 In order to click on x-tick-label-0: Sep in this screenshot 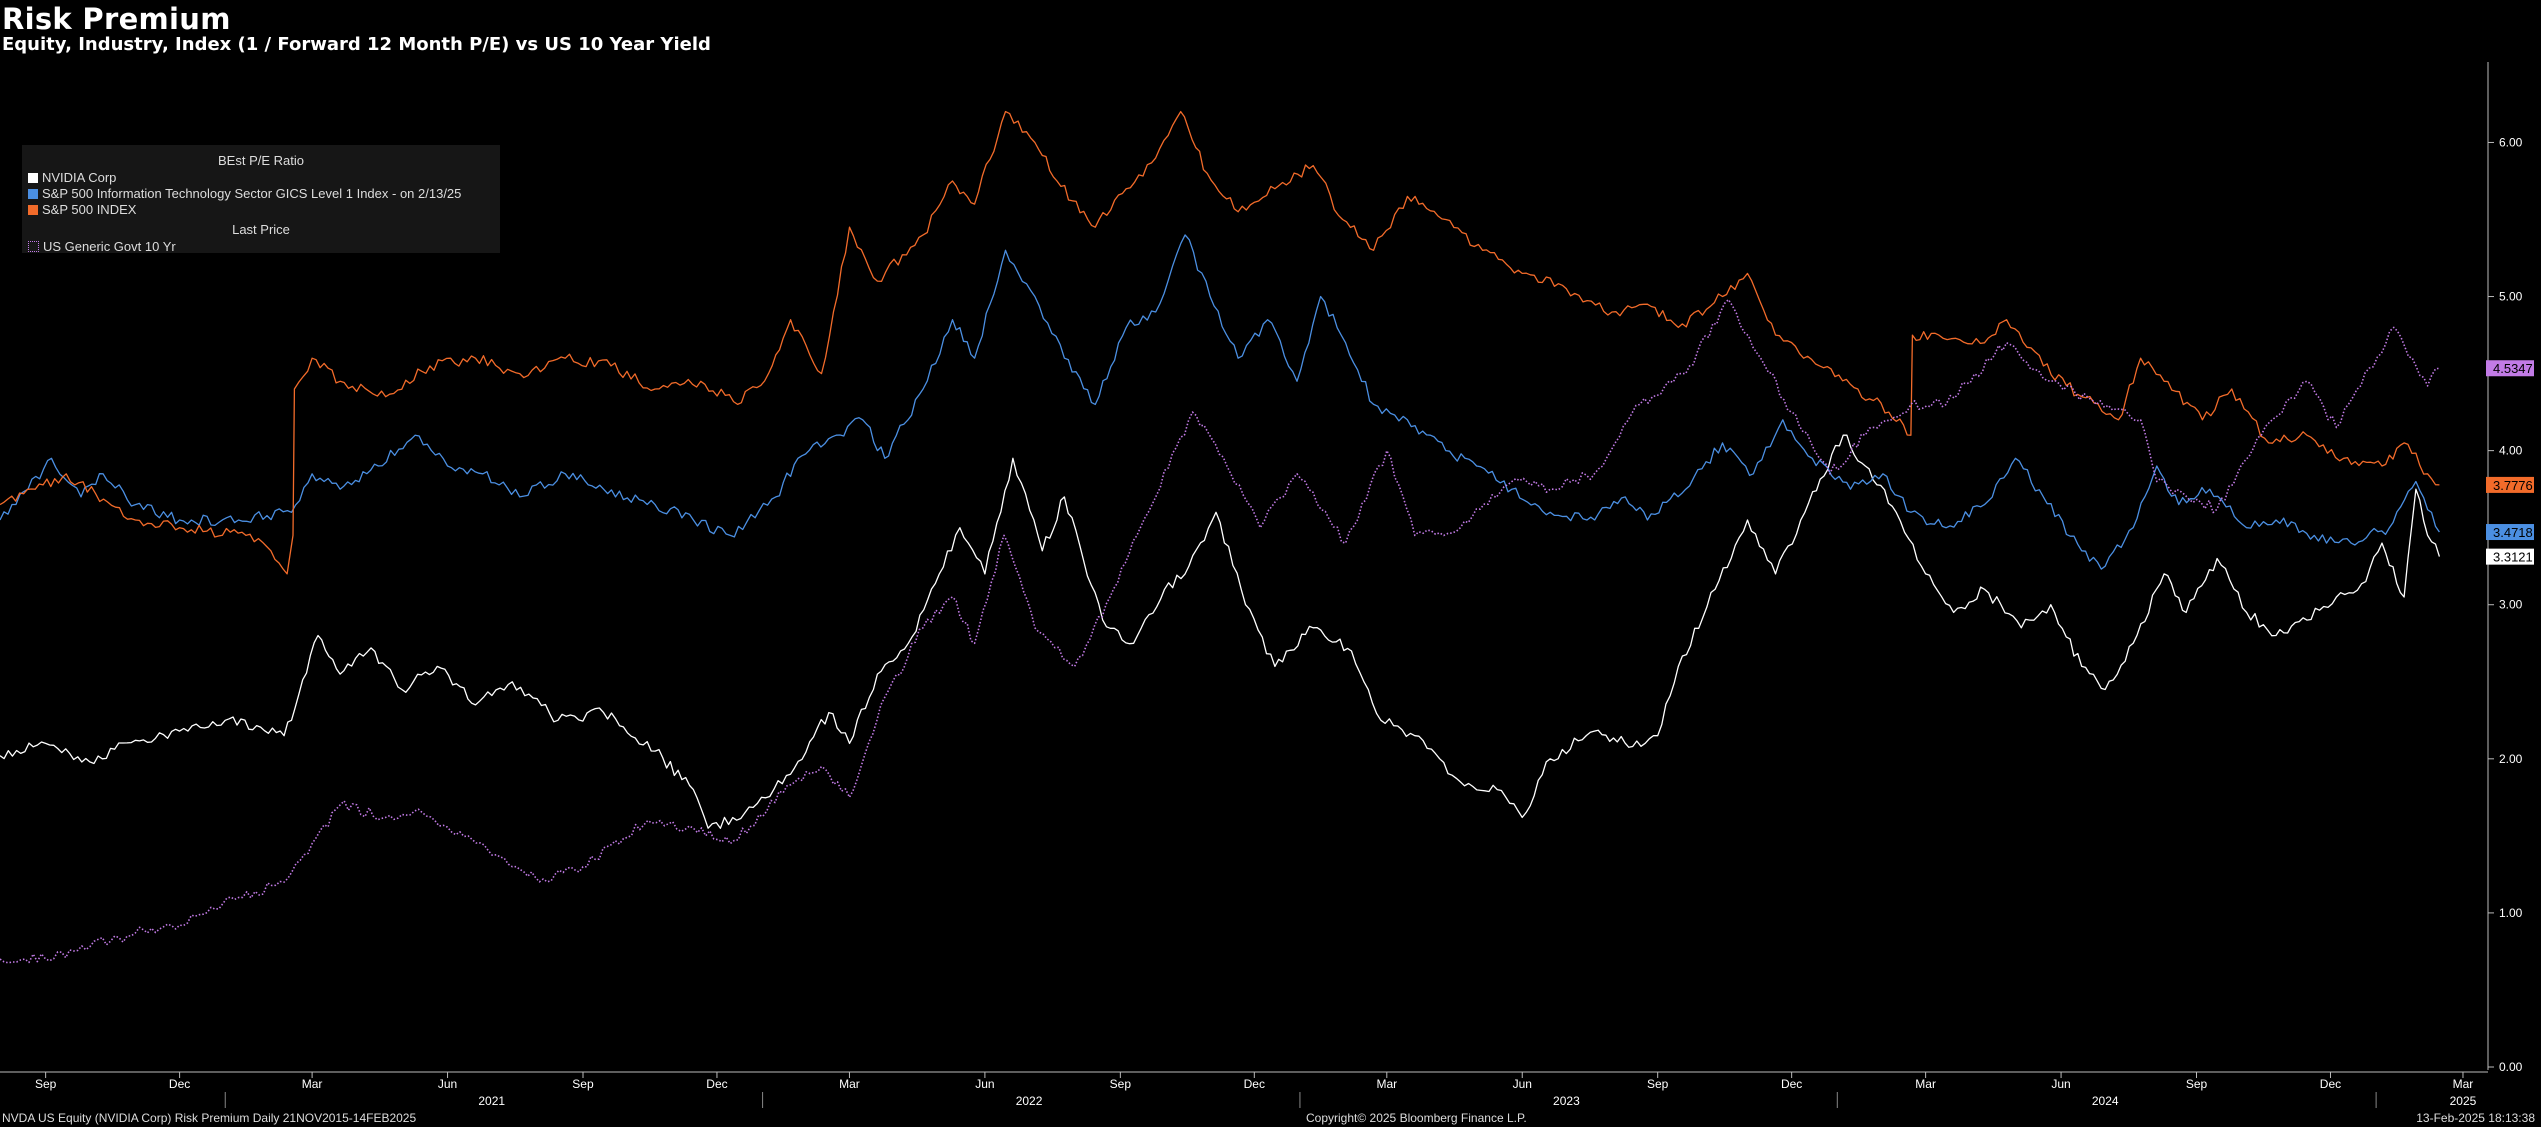, I will do `click(46, 1084)`.